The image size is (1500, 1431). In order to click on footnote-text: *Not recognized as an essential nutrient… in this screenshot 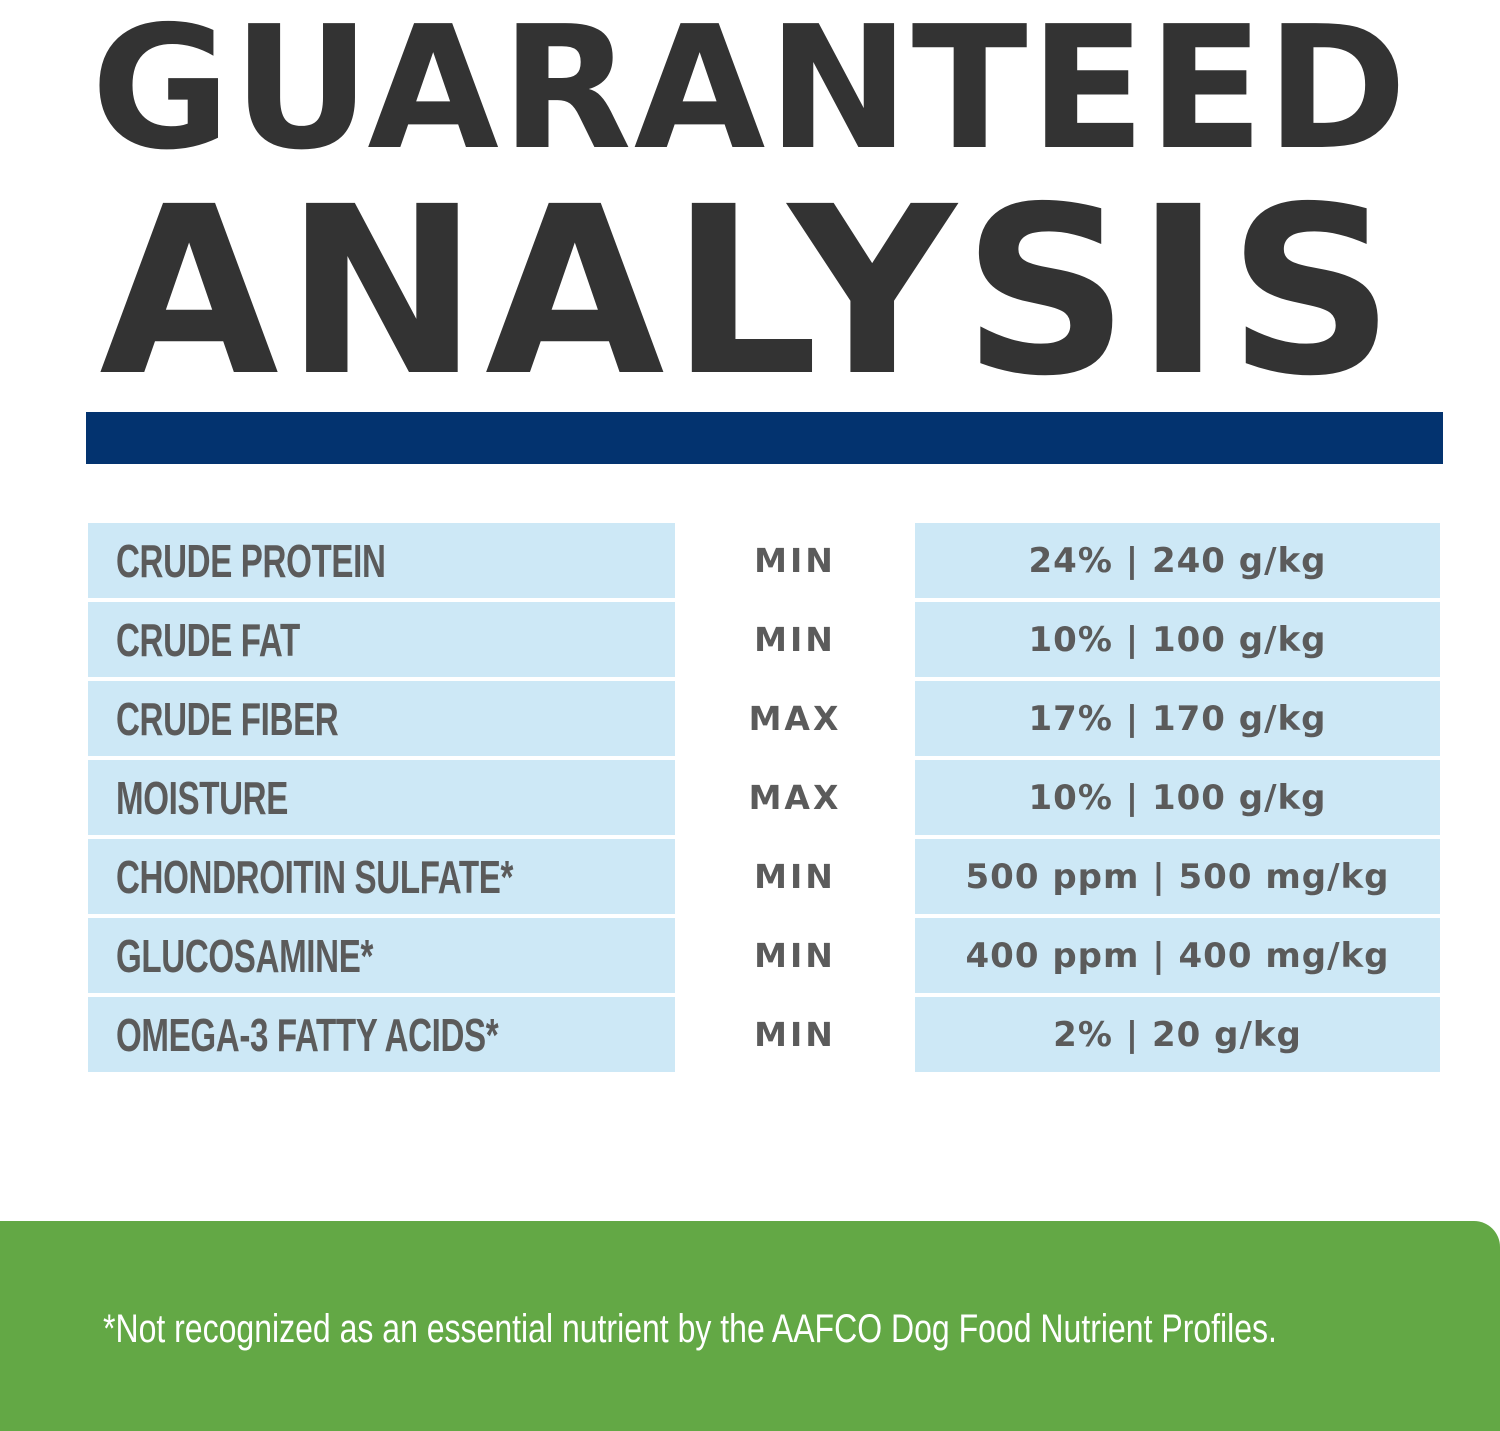, I will do `click(690, 1329)`.